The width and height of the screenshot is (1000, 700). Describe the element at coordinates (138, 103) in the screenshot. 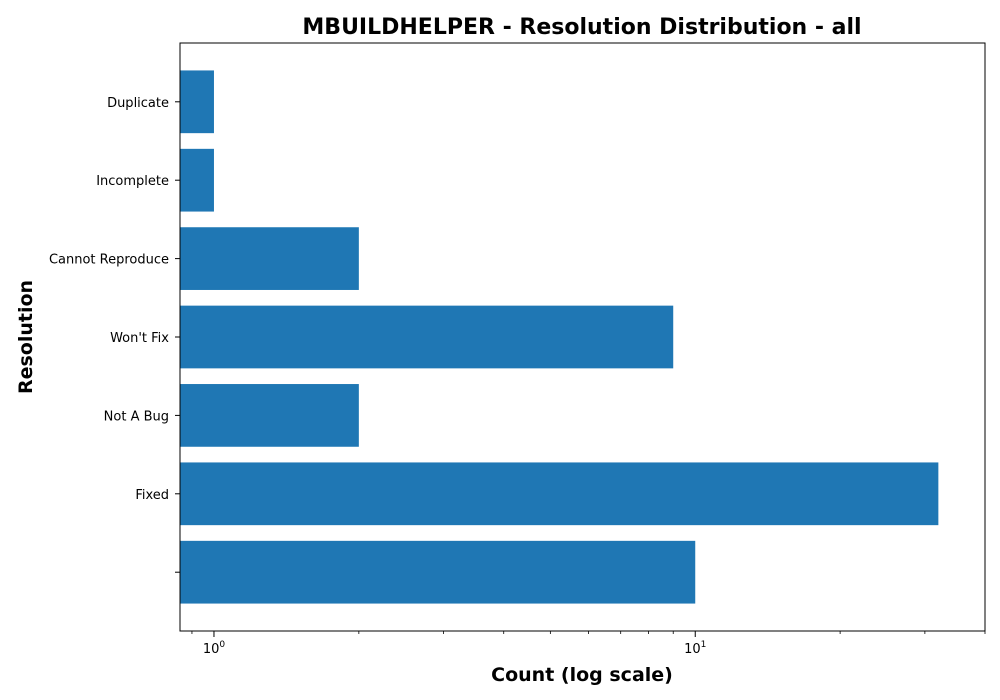

I see `y-tick-label: Duplicate` at that location.